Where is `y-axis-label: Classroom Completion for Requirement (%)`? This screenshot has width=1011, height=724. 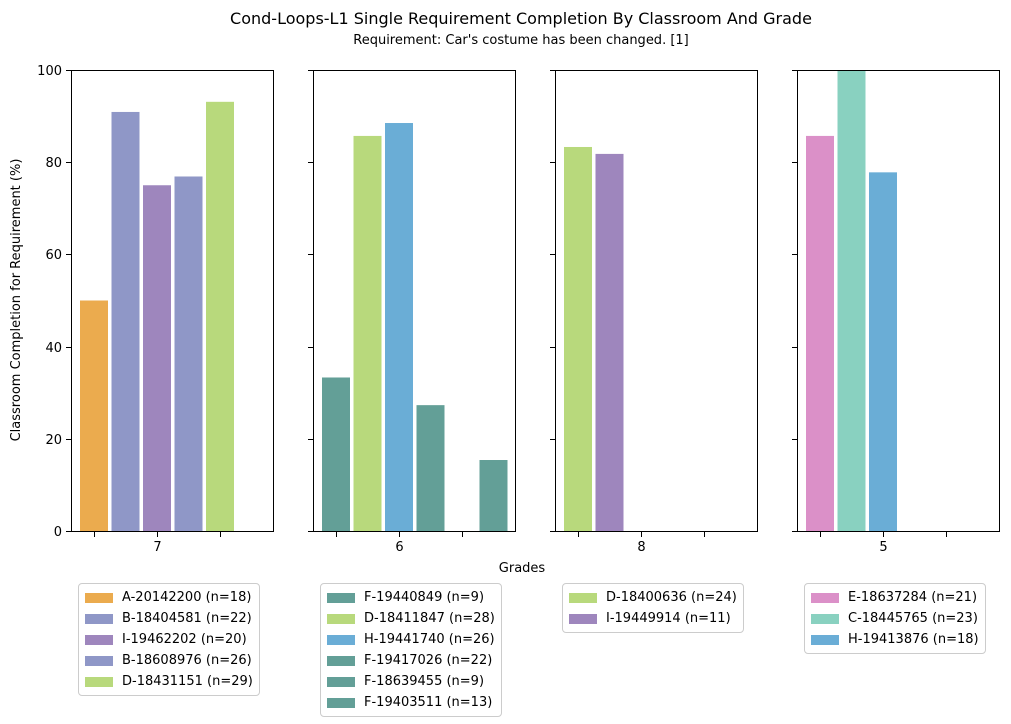 y-axis-label: Classroom Completion for Requirement (%) is located at coordinates (16, 300).